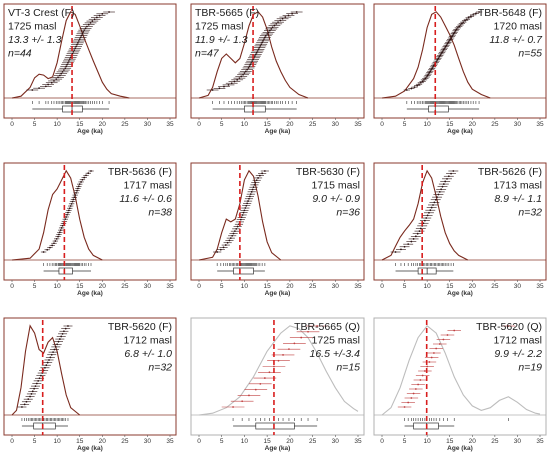  What do you see at coordinates (145, 199) in the screenshot?
I see `sample-age: 11.6 +/- 0.6` at bounding box center [145, 199].